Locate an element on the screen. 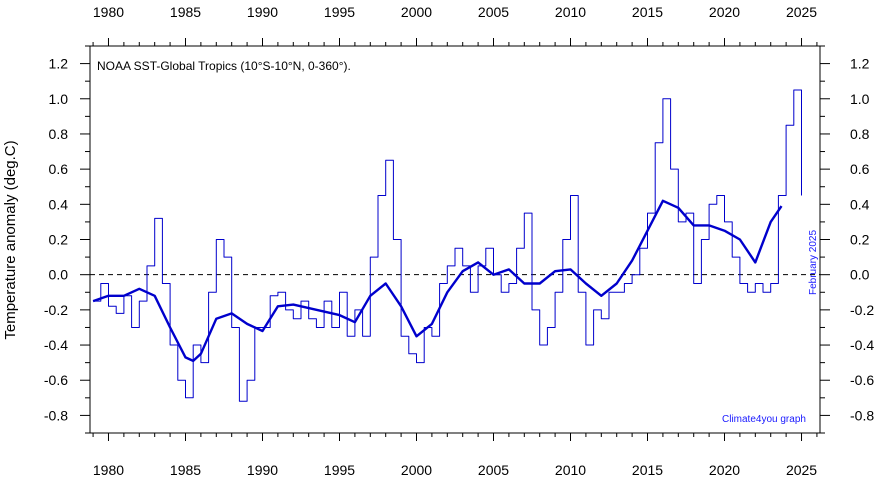 The image size is (880, 481). y-tick-label-left: 0.2 is located at coordinates (59, 240).